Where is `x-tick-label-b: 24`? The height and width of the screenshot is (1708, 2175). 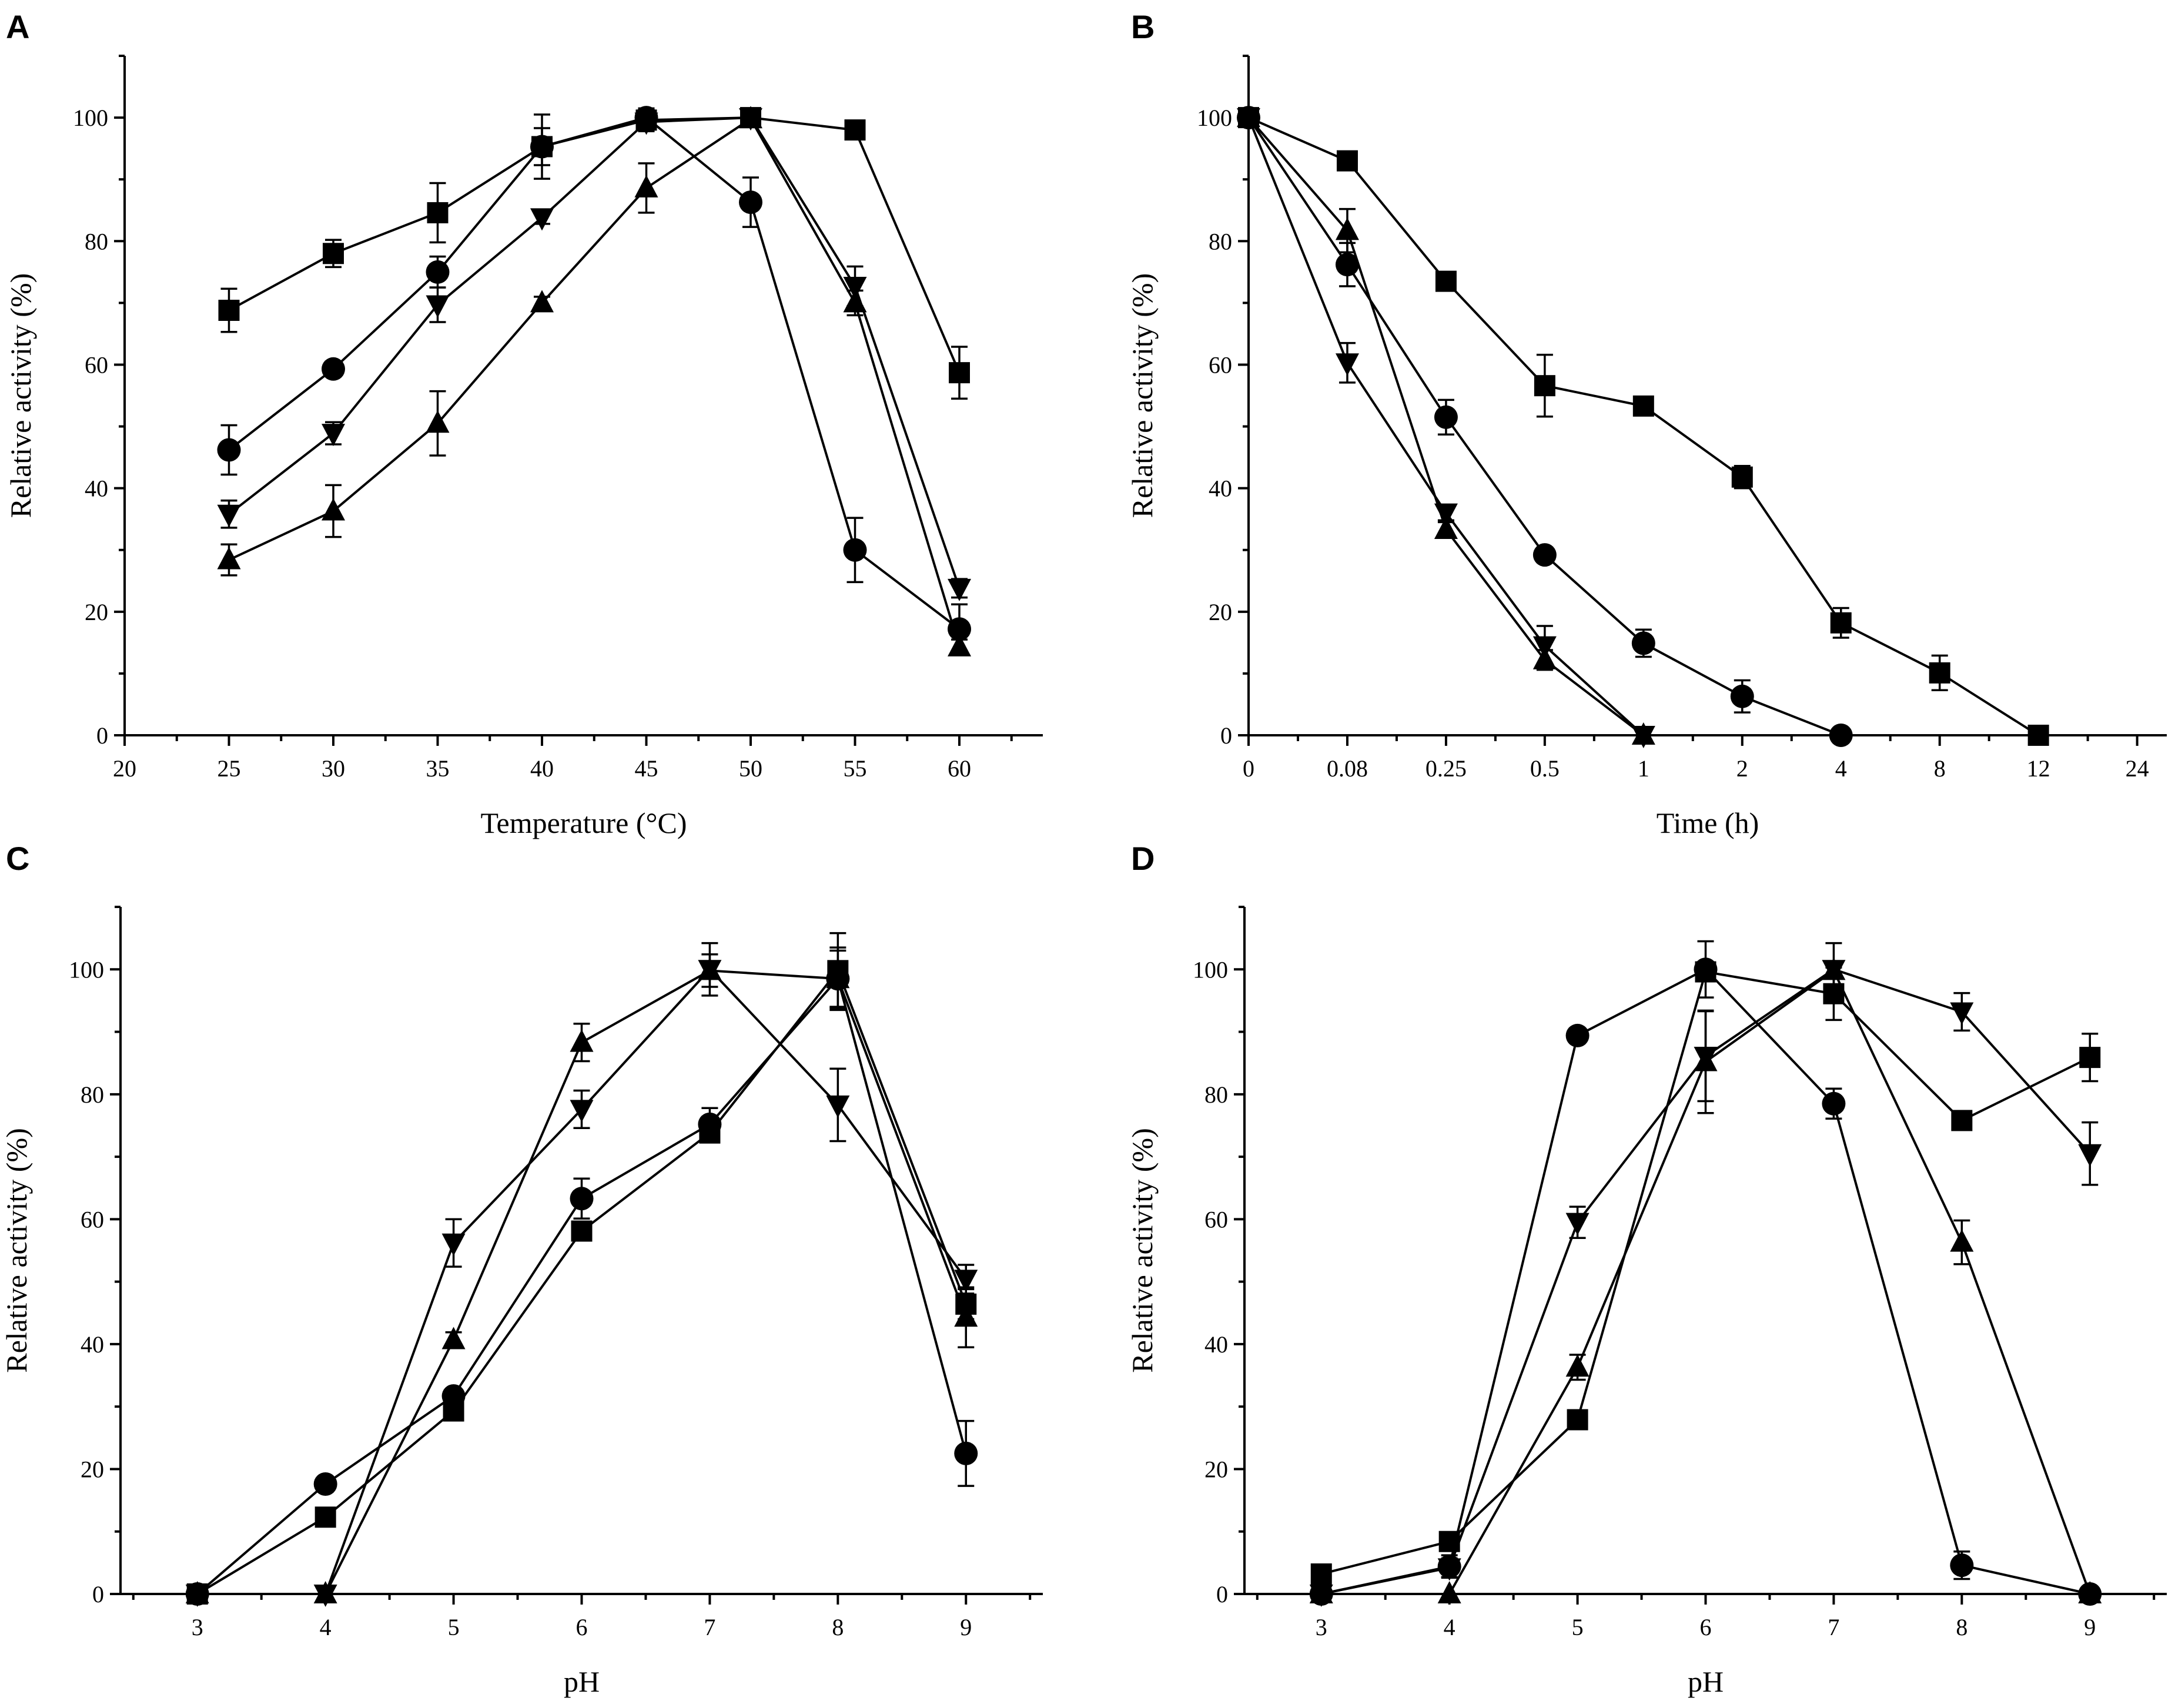 x-tick-label-b: 24 is located at coordinates (2137, 768).